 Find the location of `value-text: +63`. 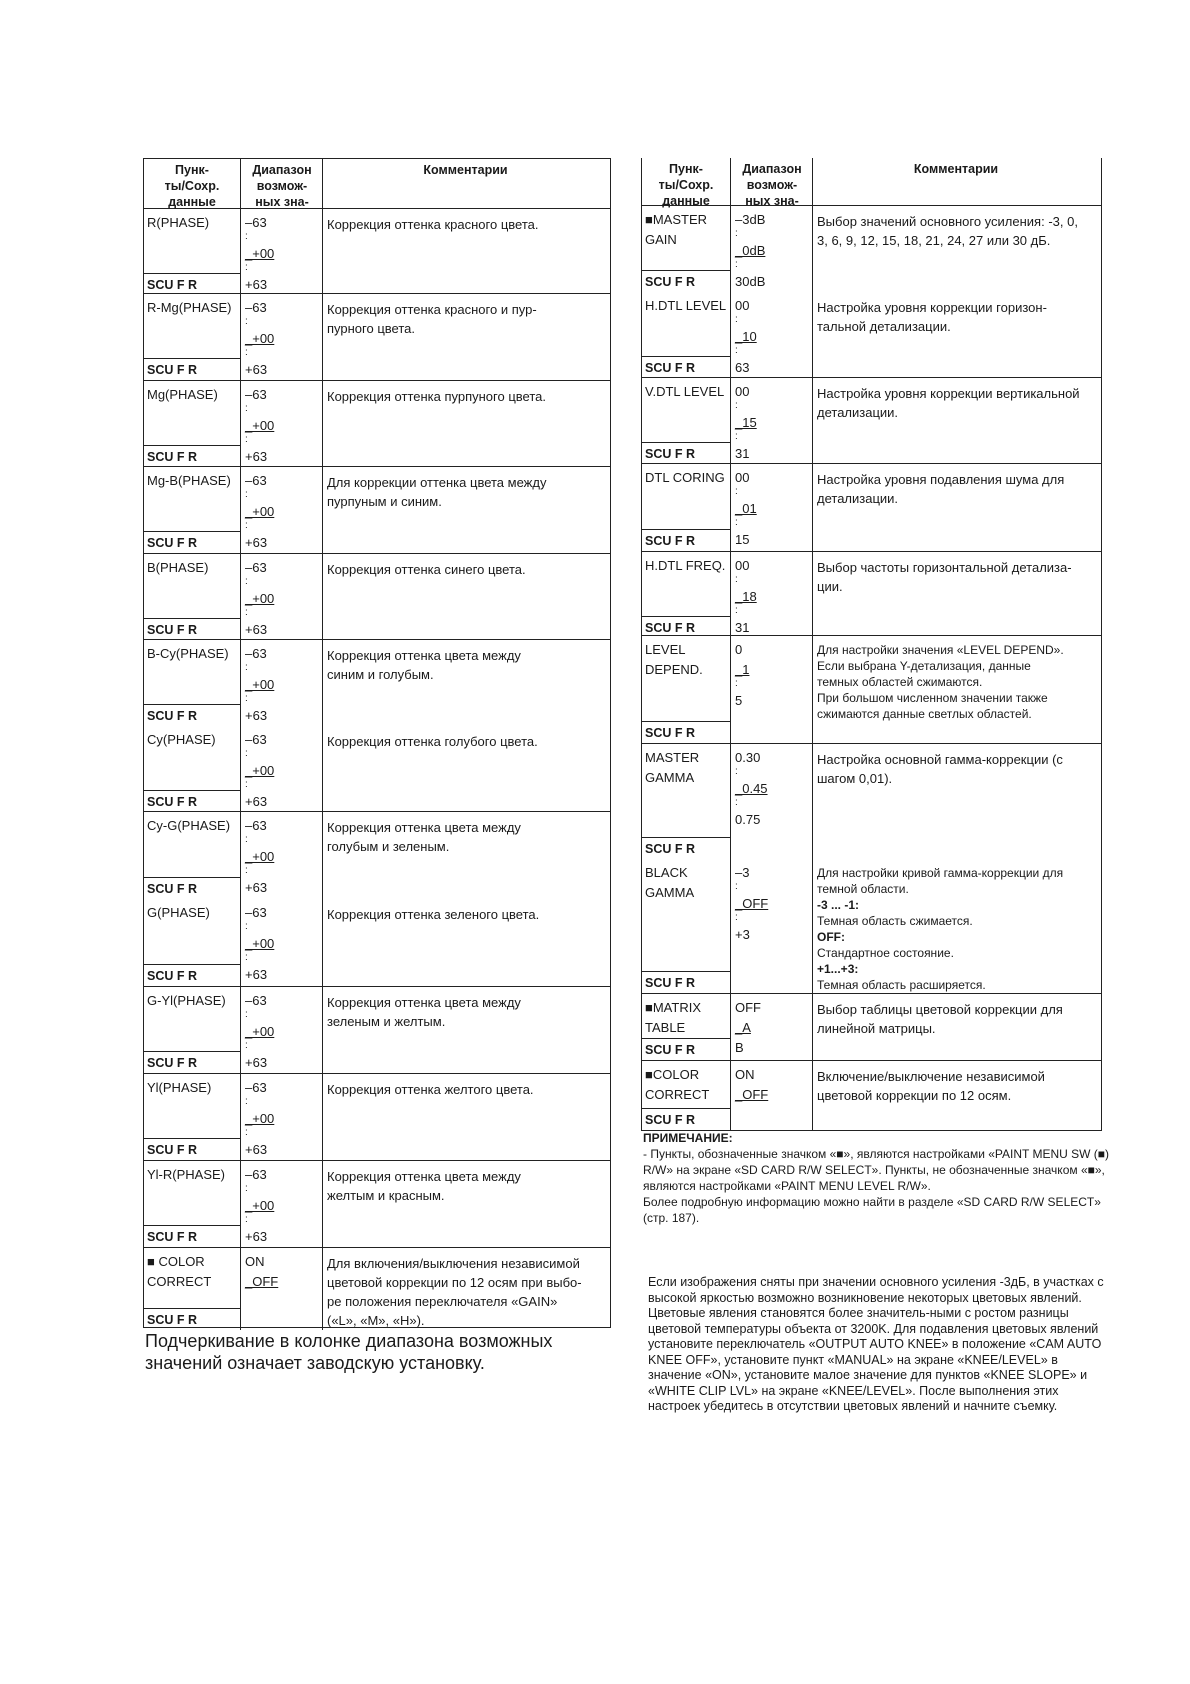

value-text: +63 is located at coordinates (256, 801).